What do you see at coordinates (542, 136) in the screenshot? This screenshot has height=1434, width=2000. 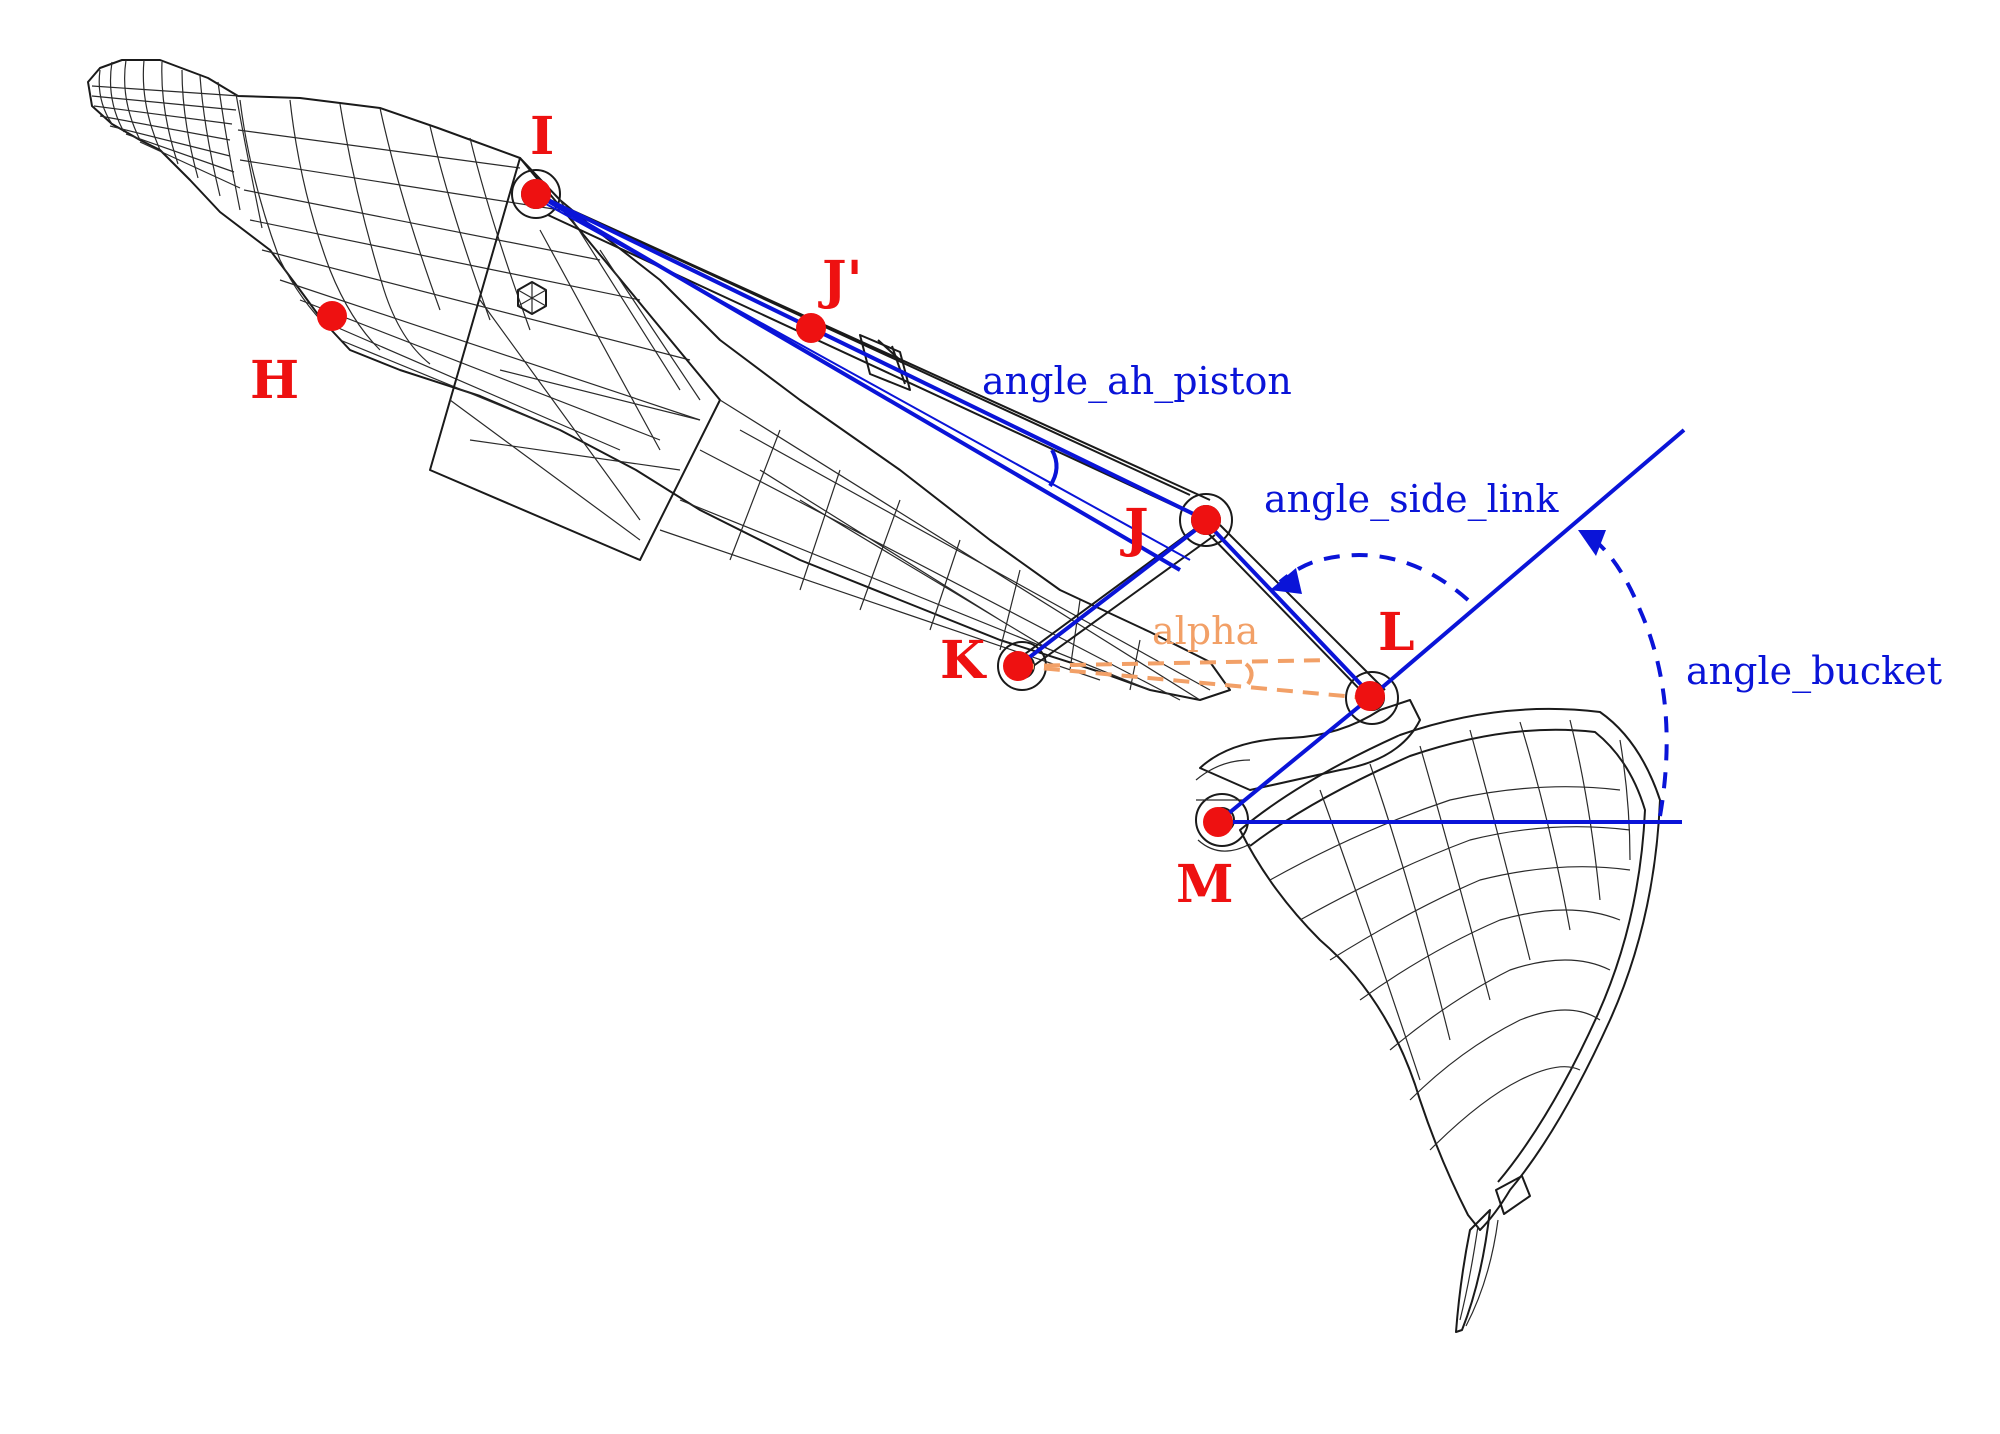 I see `label-i: I` at bounding box center [542, 136].